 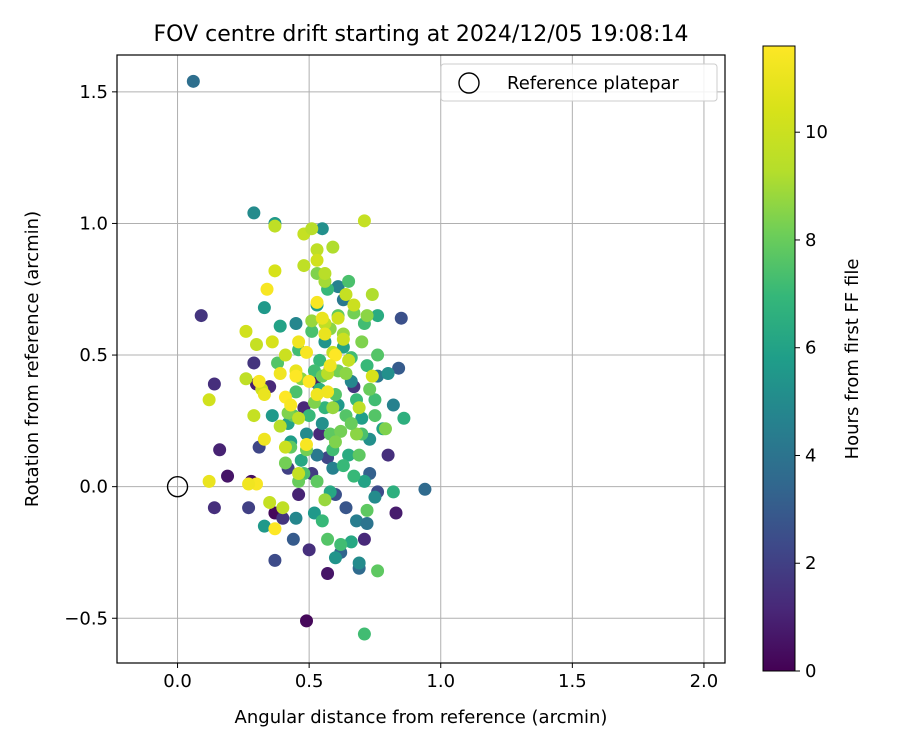 I want to click on colorbar-tick-label: 6, so click(x=810, y=348).